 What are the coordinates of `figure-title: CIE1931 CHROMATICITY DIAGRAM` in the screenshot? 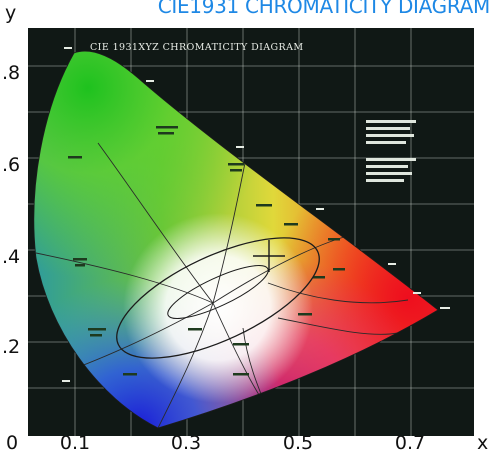 It's located at (324, 8).